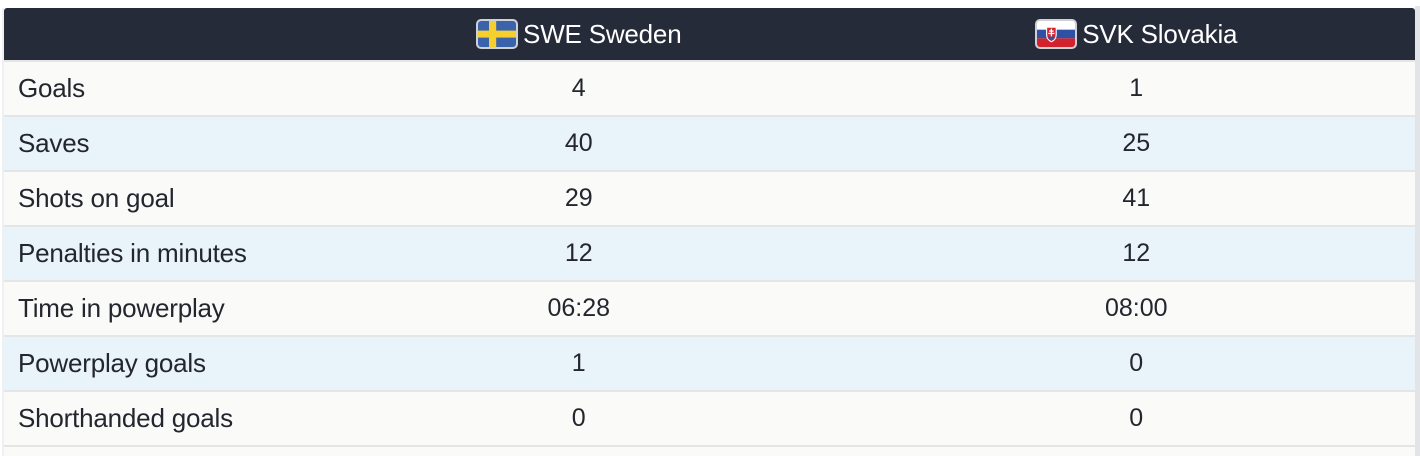 Image resolution: width=1420 pixels, height=456 pixels. I want to click on stat-value-svk: 1, so click(1136, 88).